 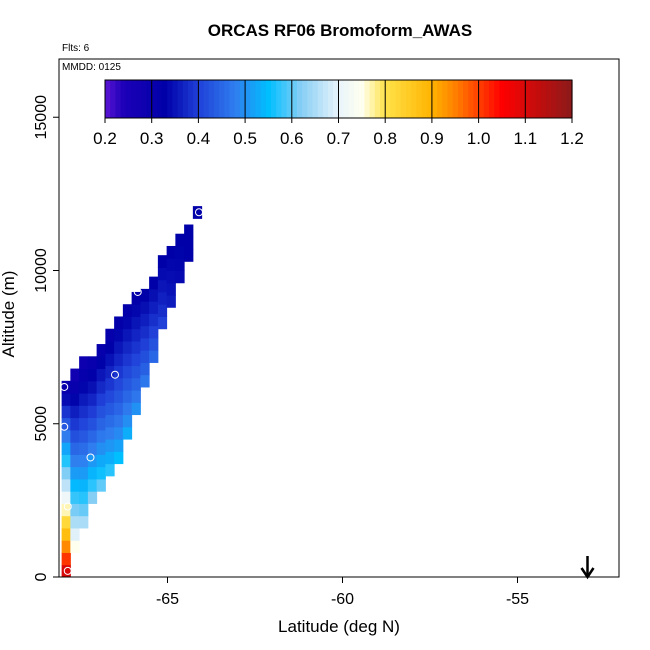 I want to click on colorbar-tick-label: 0.3, so click(x=152, y=138).